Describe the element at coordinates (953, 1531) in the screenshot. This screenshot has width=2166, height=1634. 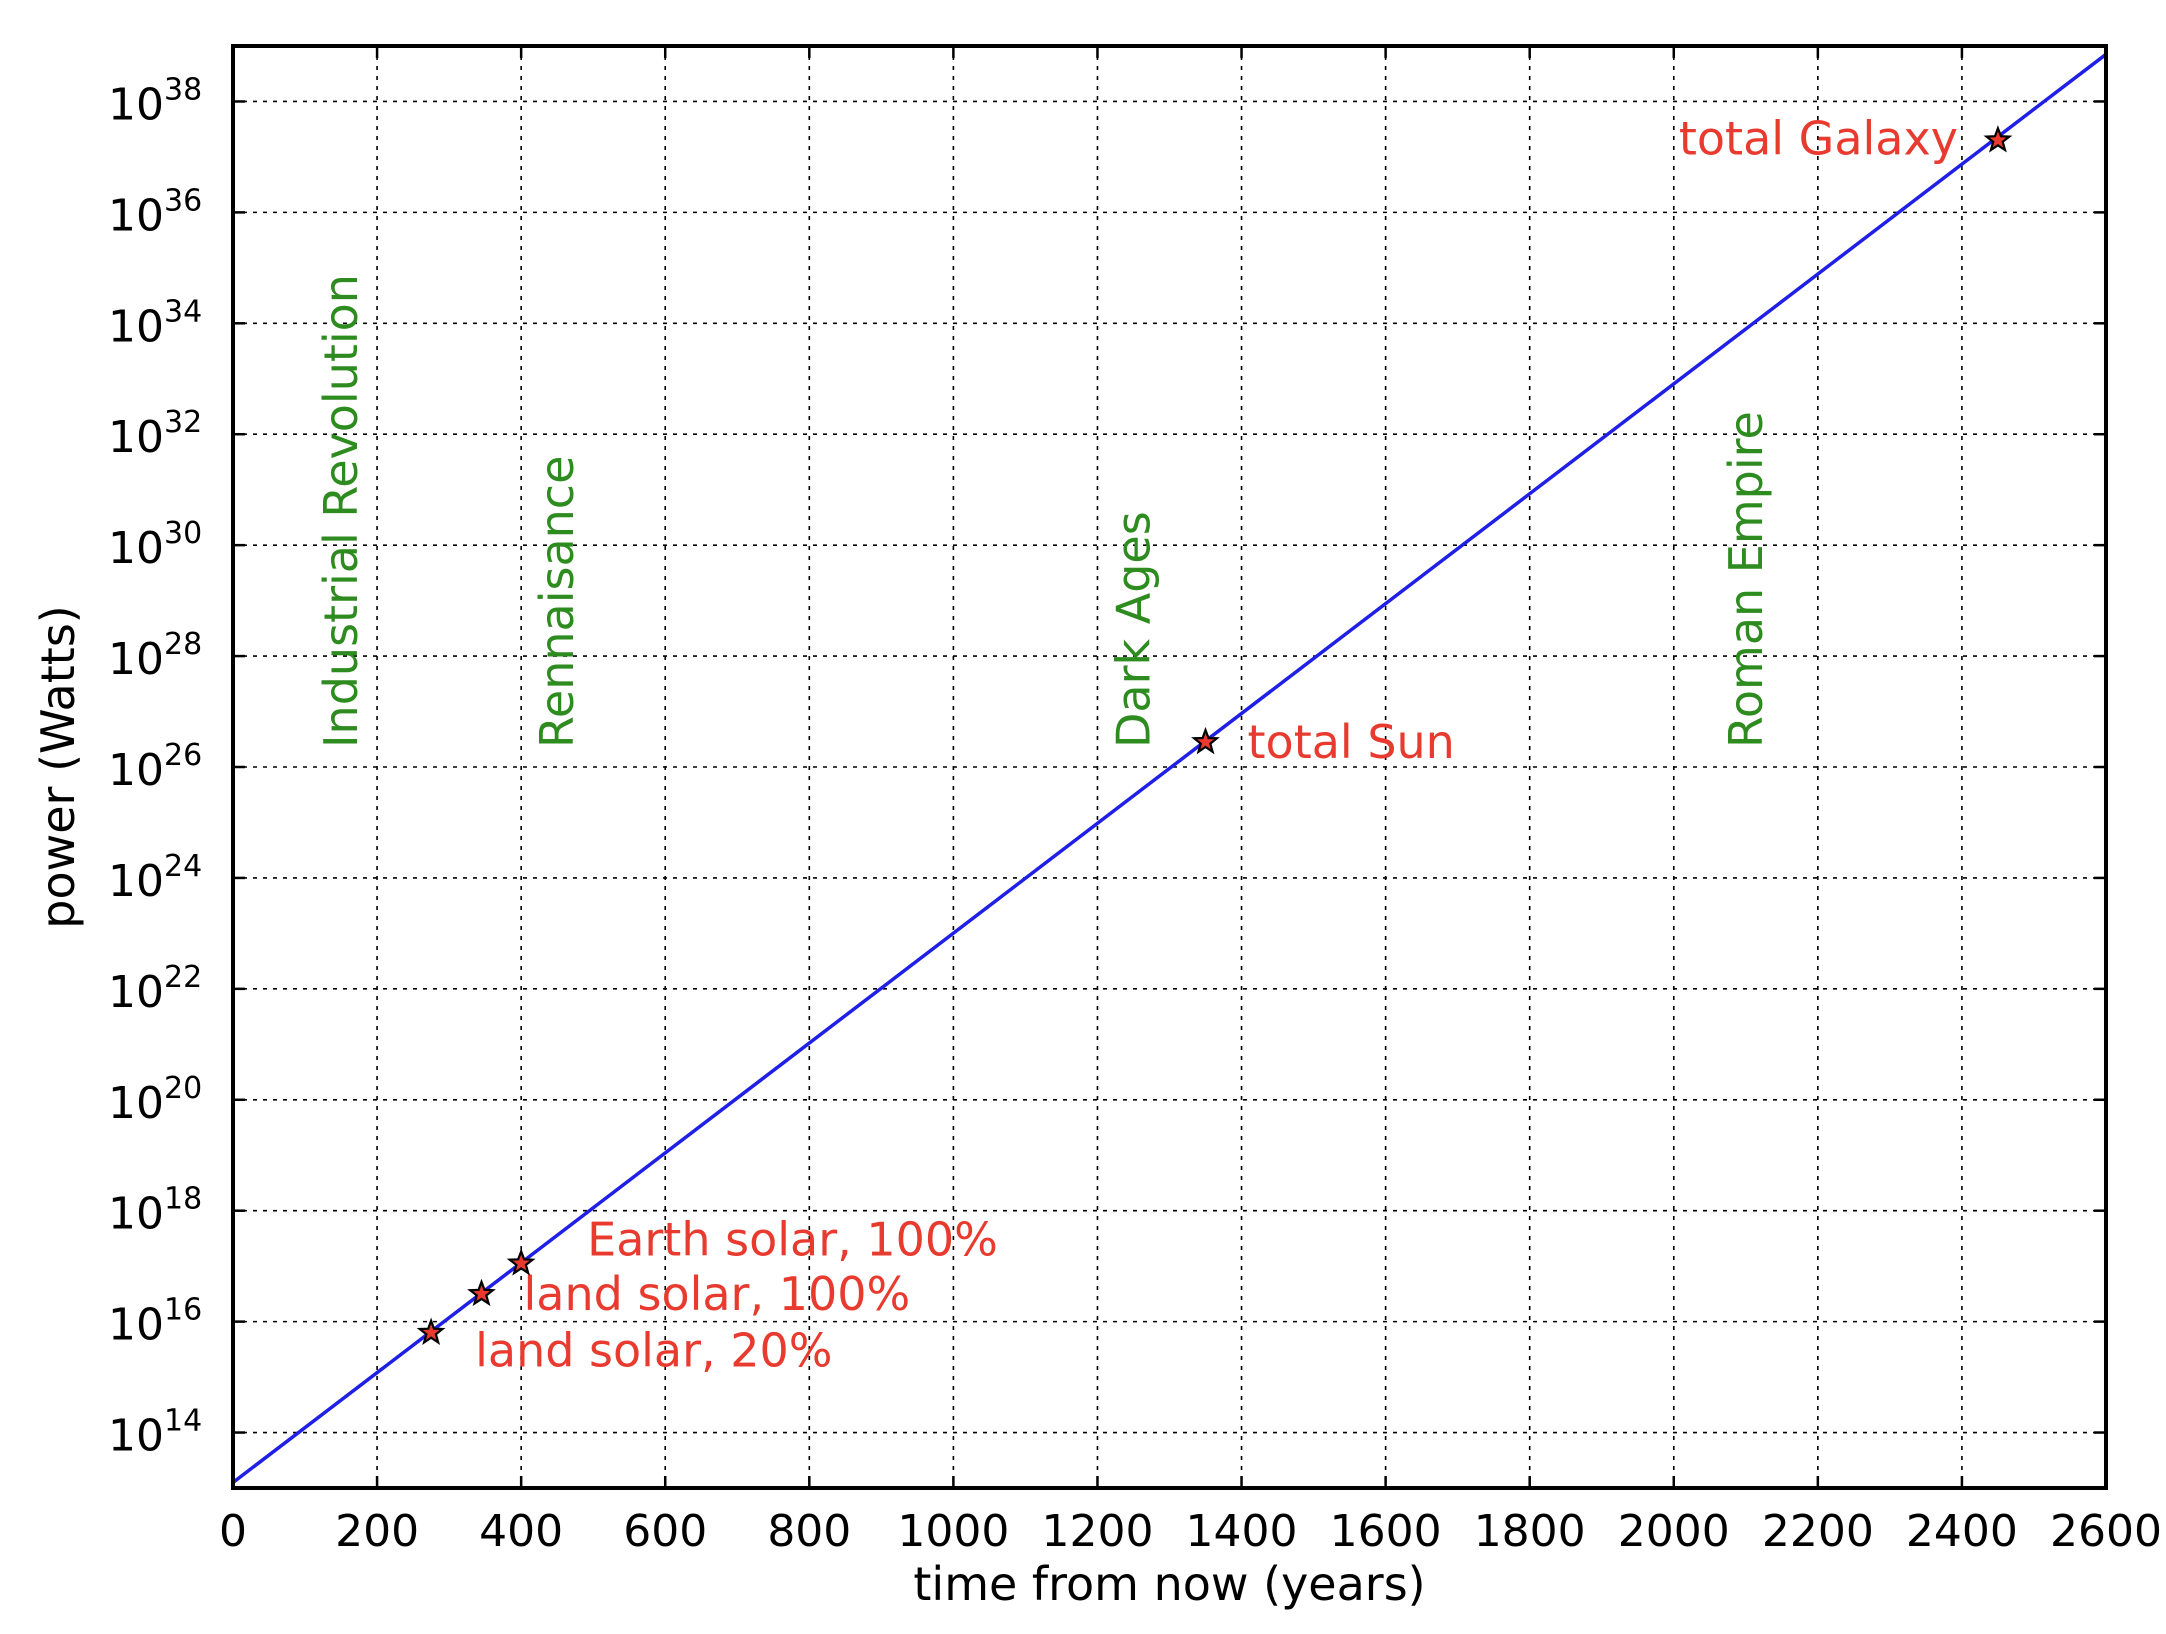
I see `x-tick-label: 1000` at that location.